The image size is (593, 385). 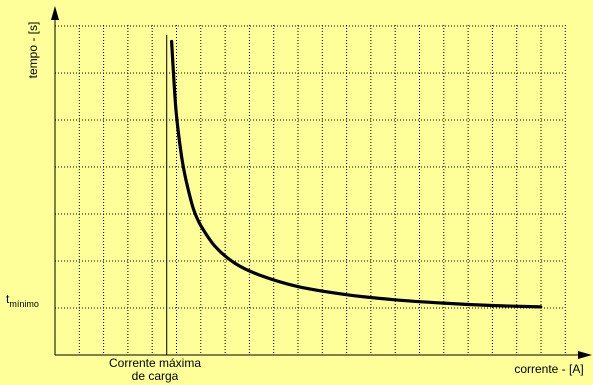 I want to click on y-marker-label: tmínimo, so click(x=22, y=300).